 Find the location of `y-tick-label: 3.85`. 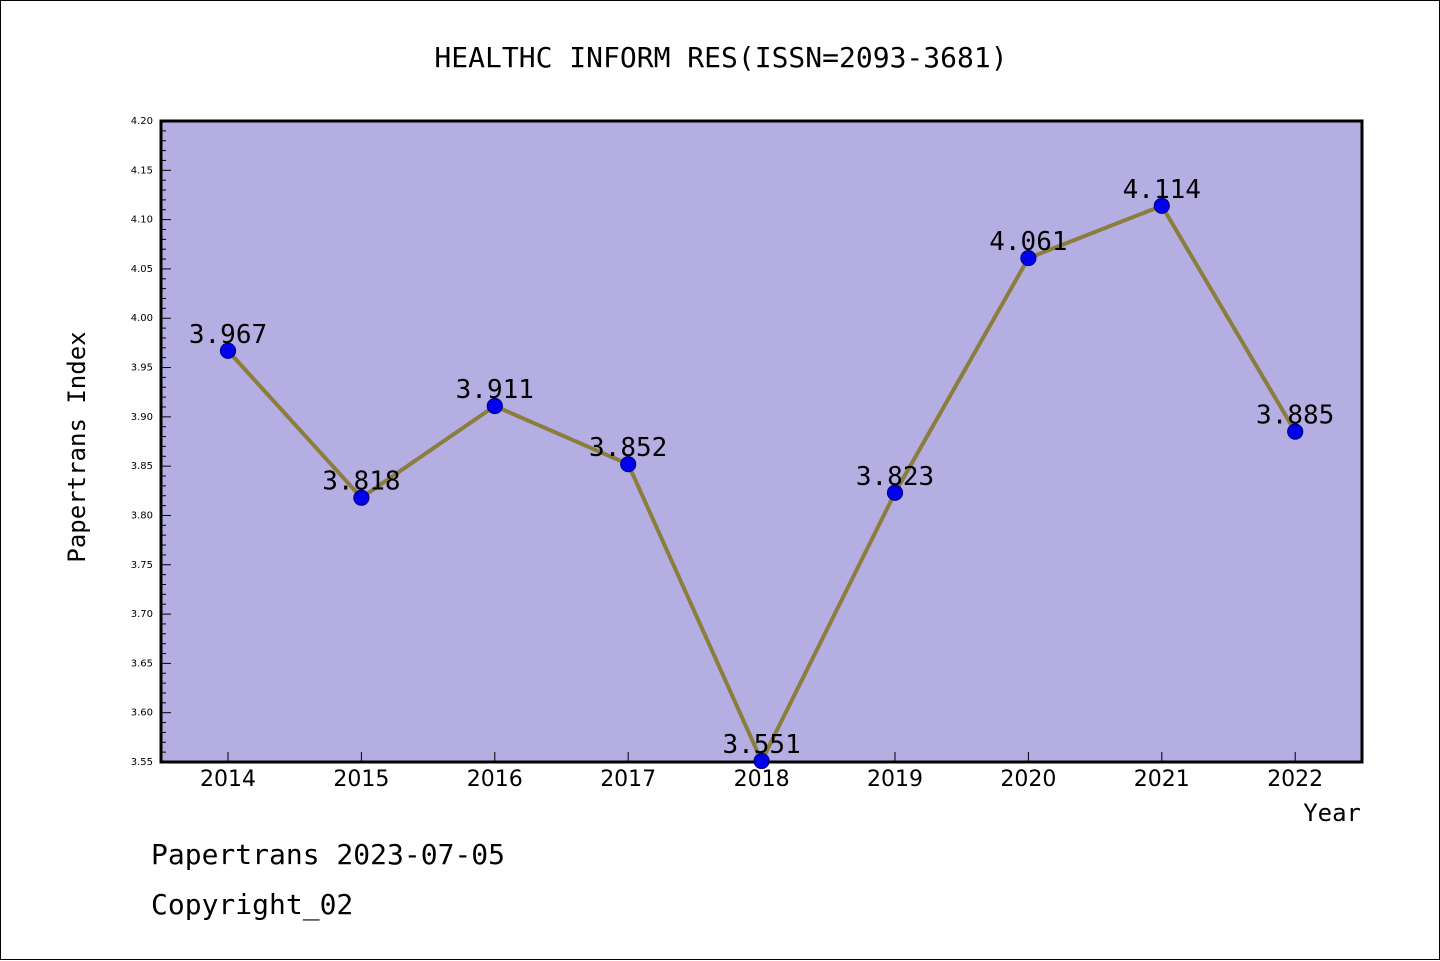

y-tick-label: 3.85 is located at coordinates (142, 466).